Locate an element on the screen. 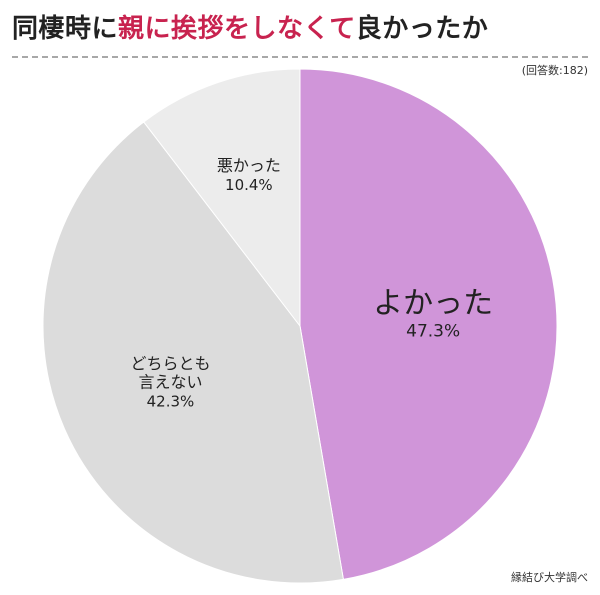  page-title: 同棲時に親に挨拶をしなくて良かったか is located at coordinates (250, 26).